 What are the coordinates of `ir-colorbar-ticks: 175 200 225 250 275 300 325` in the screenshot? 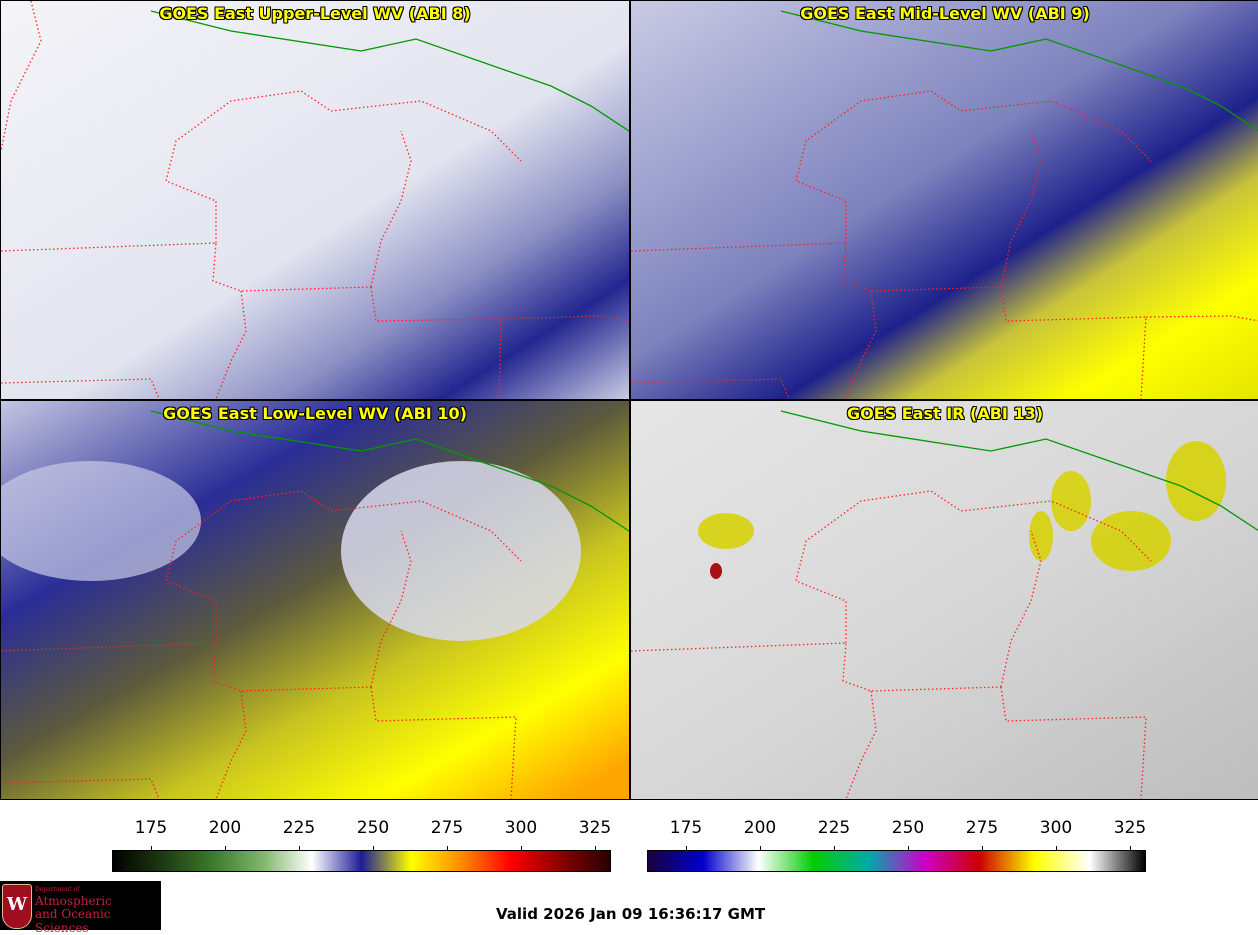 It's located at (897, 835).